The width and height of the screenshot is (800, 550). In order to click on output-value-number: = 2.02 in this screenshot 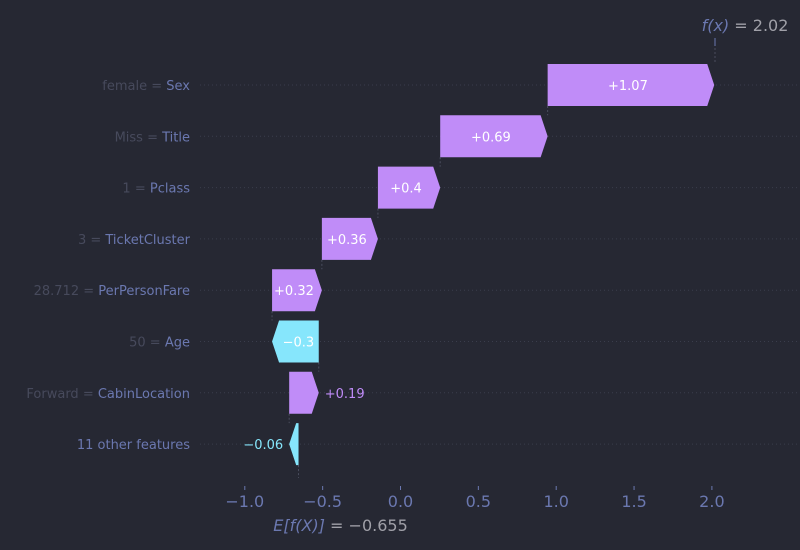, I will do `click(758, 25)`.